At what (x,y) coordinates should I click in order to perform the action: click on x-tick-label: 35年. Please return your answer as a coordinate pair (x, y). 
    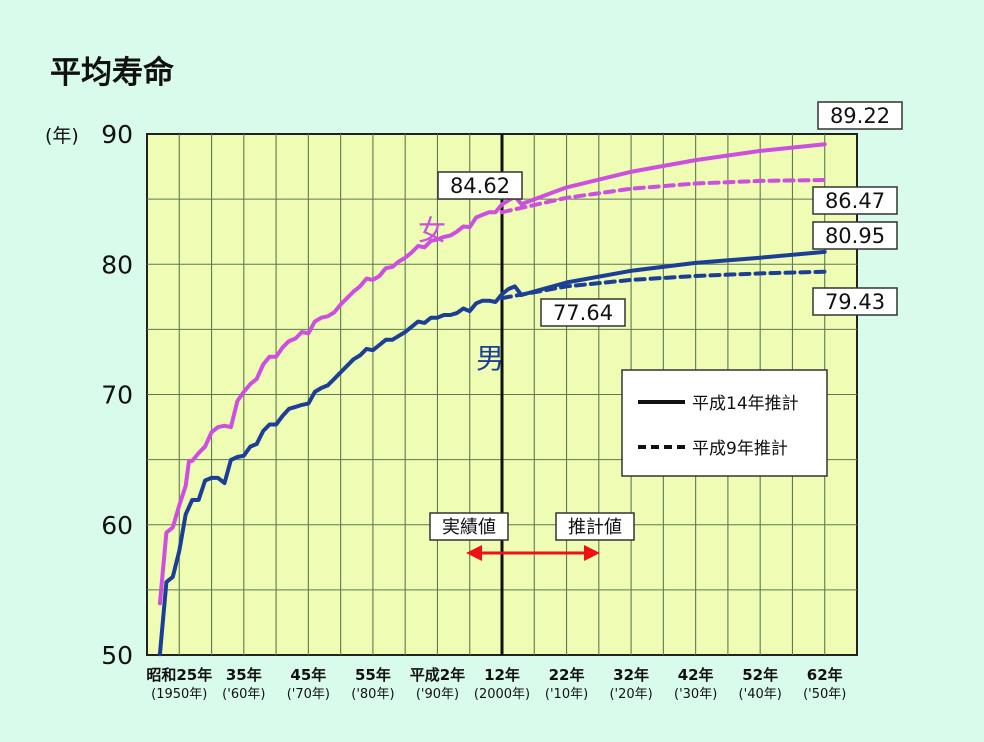
    Looking at the image, I should click on (244, 675).